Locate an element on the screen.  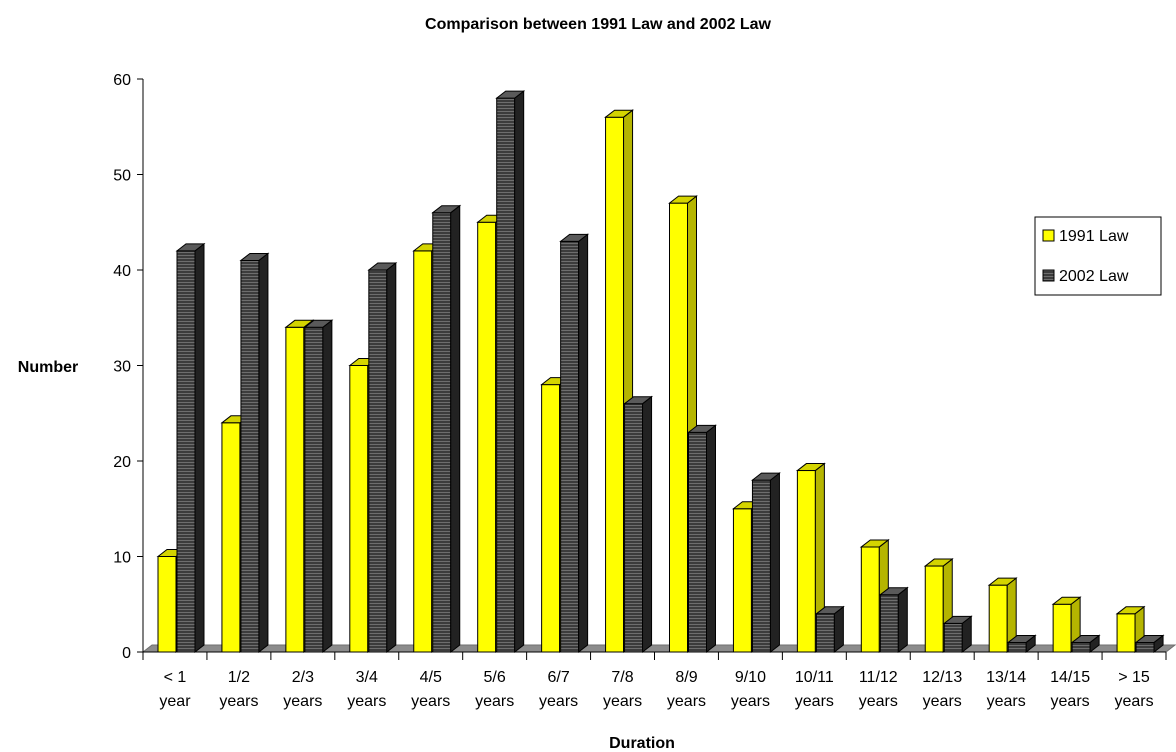
x-tick-label-line: 7/8 is located at coordinates (622, 677).